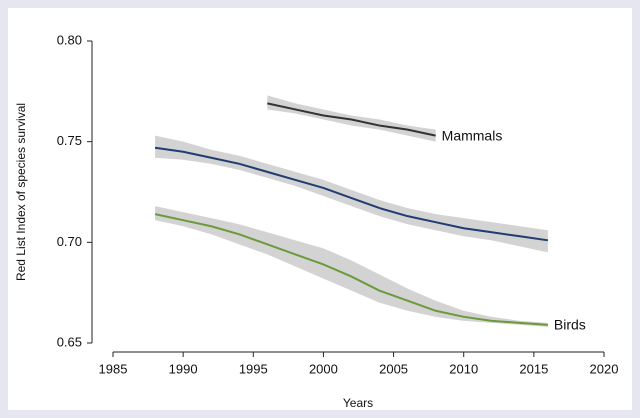 The height and width of the screenshot is (418, 640). Describe the element at coordinates (604, 368) in the screenshot. I see `x-tick-label: 2020` at that location.